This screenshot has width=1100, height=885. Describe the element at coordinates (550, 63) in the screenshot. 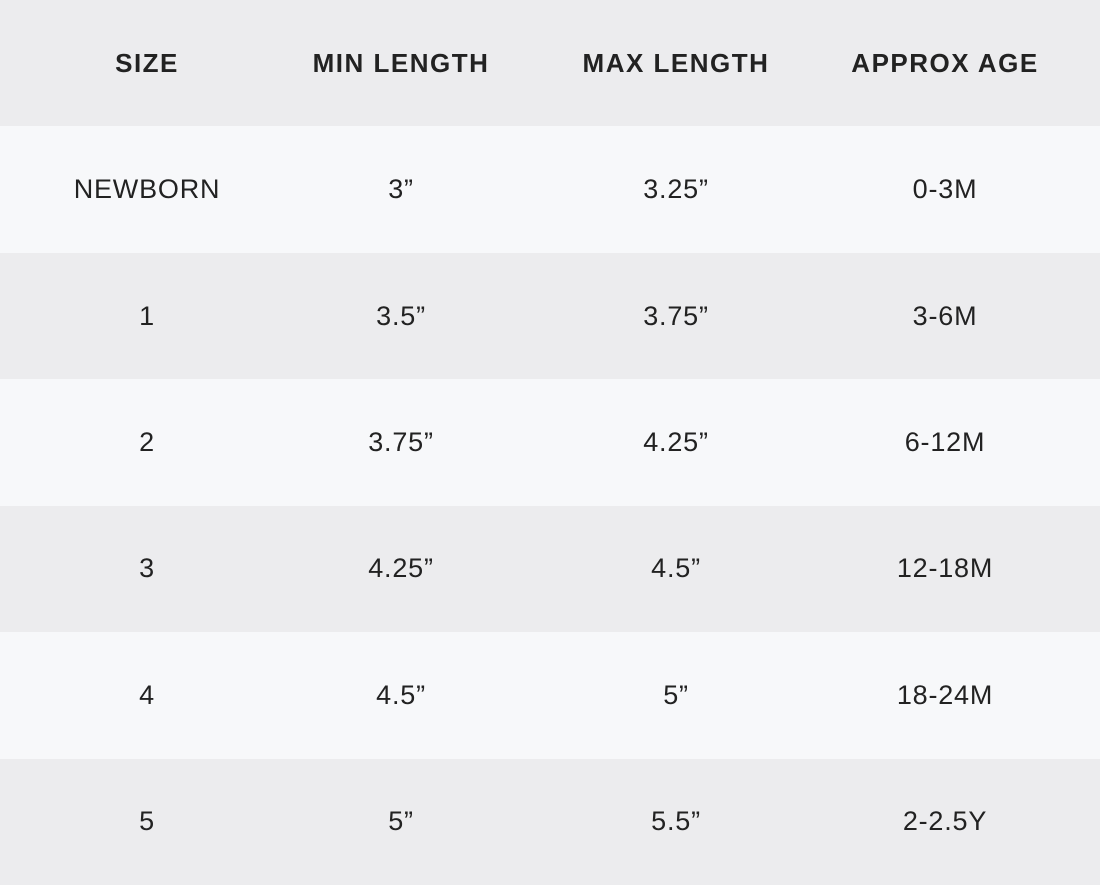

I see `header-row: SIZE MIN LENGTH MAX LENGTH APPROX AGE` at that location.